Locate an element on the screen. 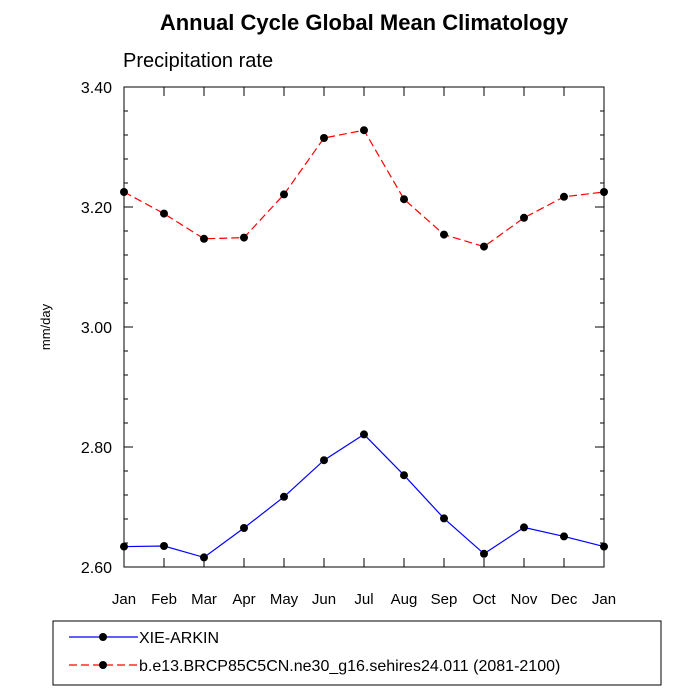  y-axis-label: mm/day is located at coordinates (45, 326).